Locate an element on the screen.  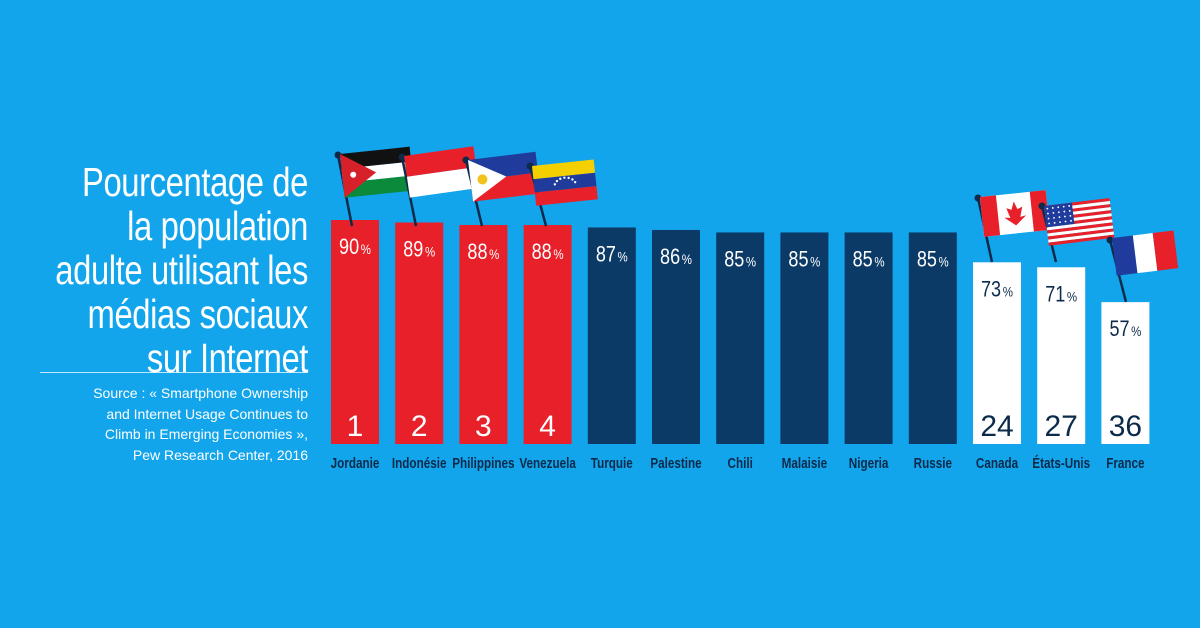
value-label: 87% is located at coordinates (612, 255).